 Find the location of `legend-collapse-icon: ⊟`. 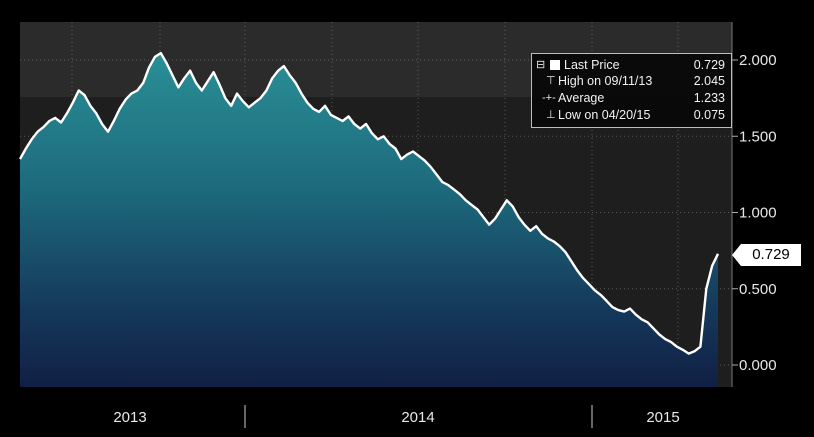

legend-collapse-icon: ⊟ is located at coordinates (541, 65).